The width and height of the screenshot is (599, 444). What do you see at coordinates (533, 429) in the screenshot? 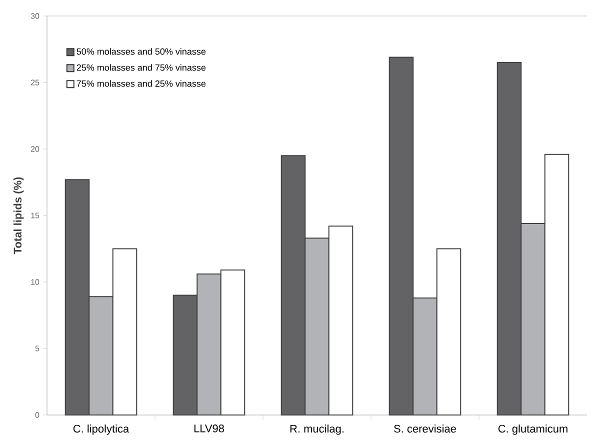
I see `x-tick-label: C. glutamicum` at bounding box center [533, 429].